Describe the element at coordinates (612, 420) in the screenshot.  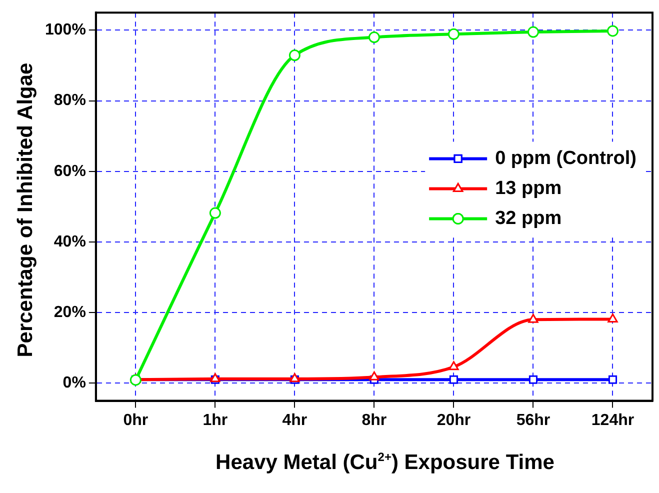
I see `x-tick-label: 124hr` at that location.